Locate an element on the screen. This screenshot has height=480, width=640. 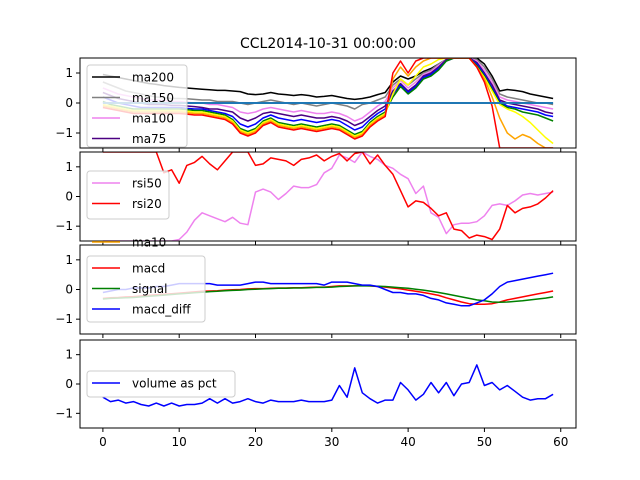
plot-area-rsi is located at coordinates (328, 196).